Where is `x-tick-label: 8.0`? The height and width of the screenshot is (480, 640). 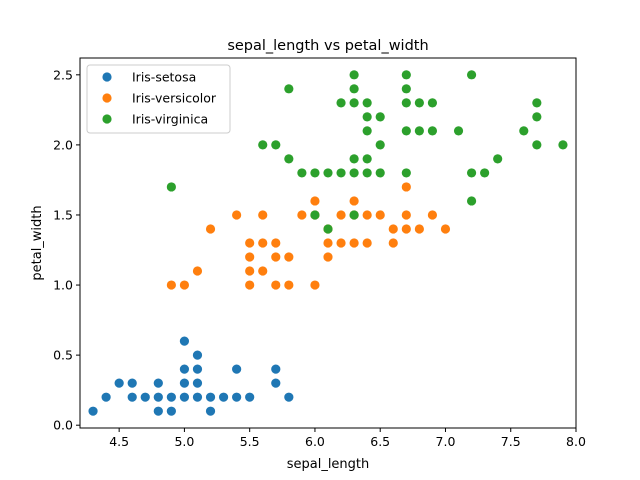
x-tick-label: 8.0 is located at coordinates (576, 441).